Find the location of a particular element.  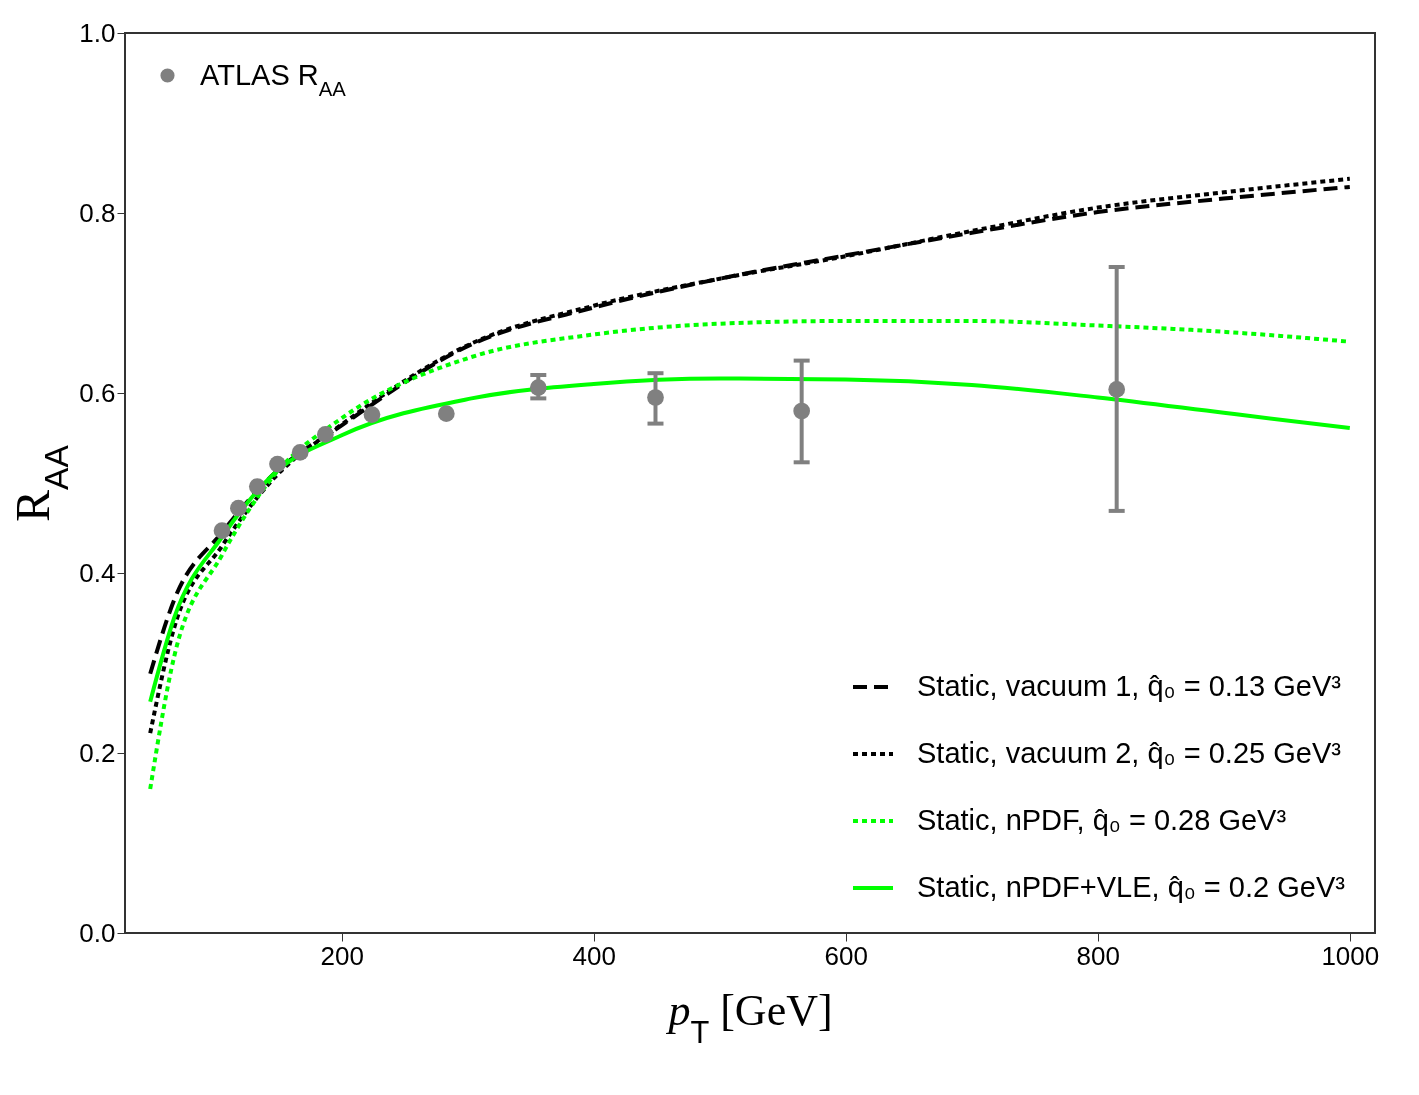

x-tick-label: 200 is located at coordinates (342, 955).